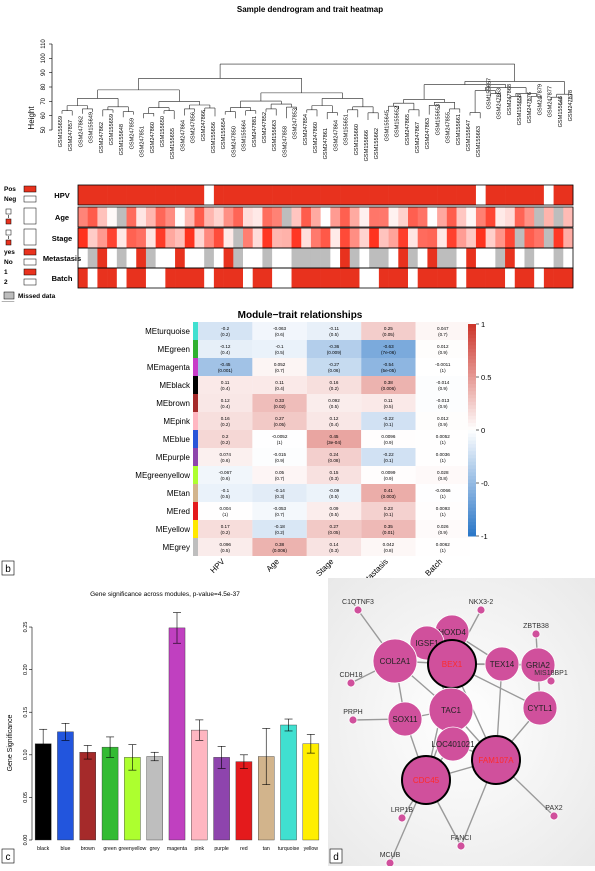  What do you see at coordinates (8, 232) in the screenshot?
I see `legend-swatch-scale` at bounding box center [8, 232].